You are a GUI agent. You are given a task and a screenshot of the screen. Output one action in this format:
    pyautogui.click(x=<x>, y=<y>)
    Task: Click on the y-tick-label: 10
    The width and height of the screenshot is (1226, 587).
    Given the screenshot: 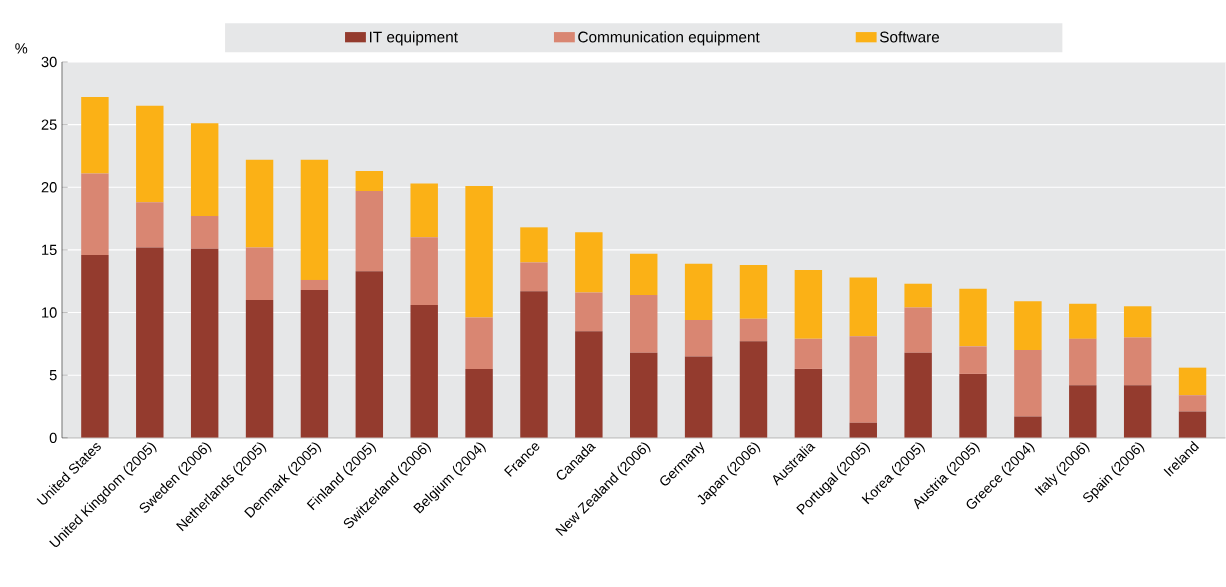 What is the action you would take?
    pyautogui.click(x=49, y=312)
    